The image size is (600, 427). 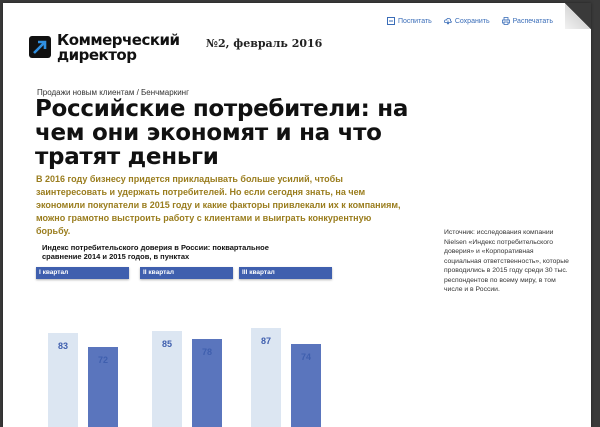 I want to click on quarter-panel: II квартал 85 78, so click(x=186, y=347).